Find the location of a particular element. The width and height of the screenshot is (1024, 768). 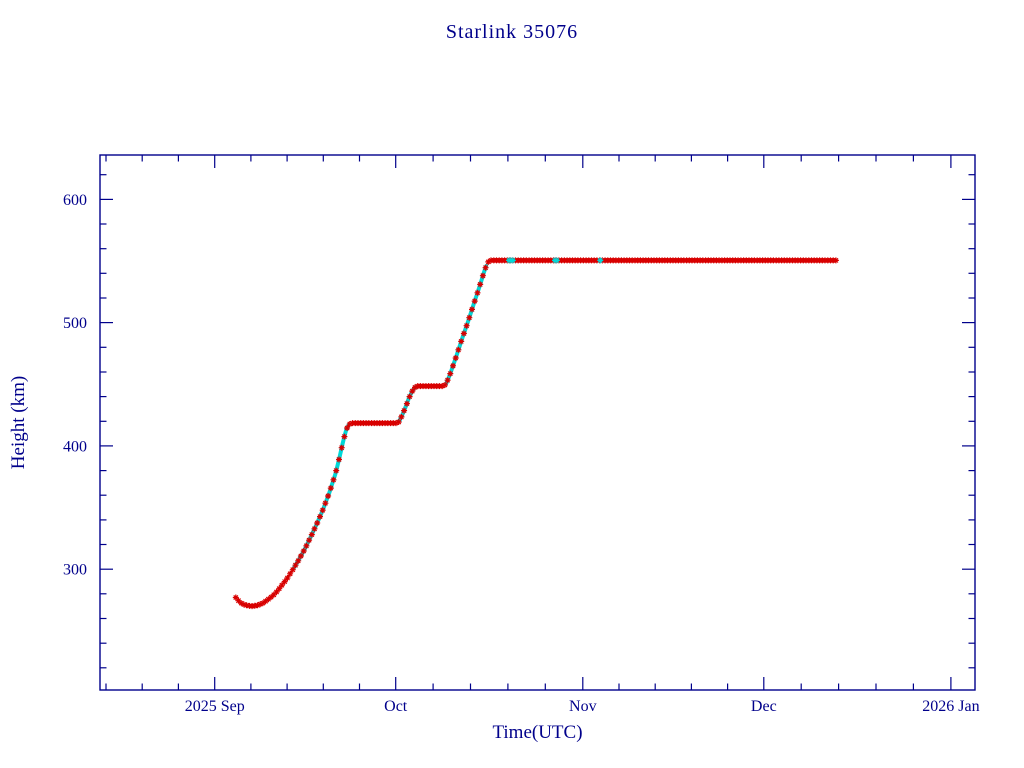

chart-title: Starlink 35076 is located at coordinates (512, 32).